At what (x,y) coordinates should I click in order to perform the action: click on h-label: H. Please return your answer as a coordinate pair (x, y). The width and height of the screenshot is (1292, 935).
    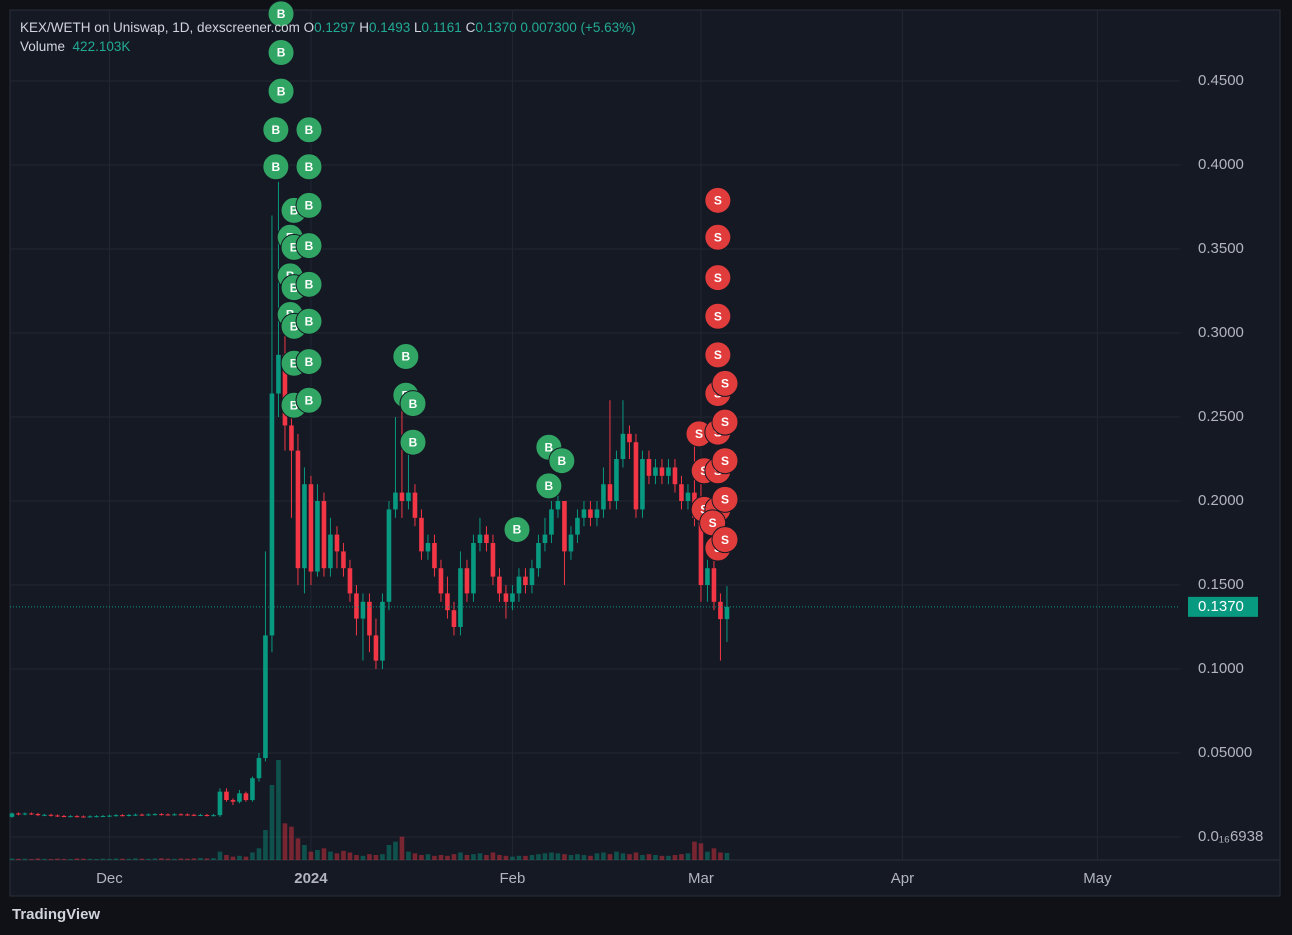
    Looking at the image, I should click on (364, 27).